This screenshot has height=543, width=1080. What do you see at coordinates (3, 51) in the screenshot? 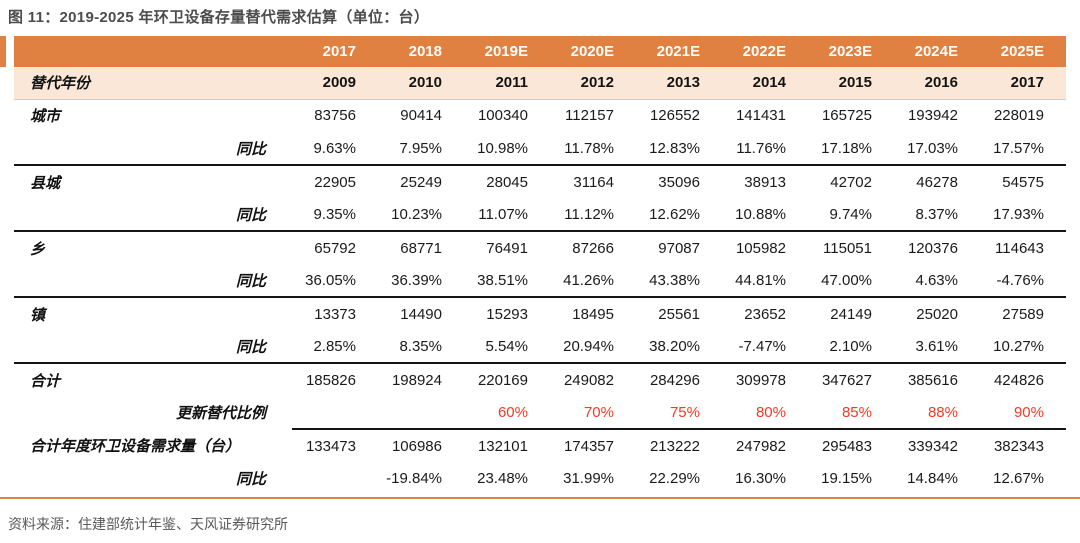
I see `accent-bar` at bounding box center [3, 51].